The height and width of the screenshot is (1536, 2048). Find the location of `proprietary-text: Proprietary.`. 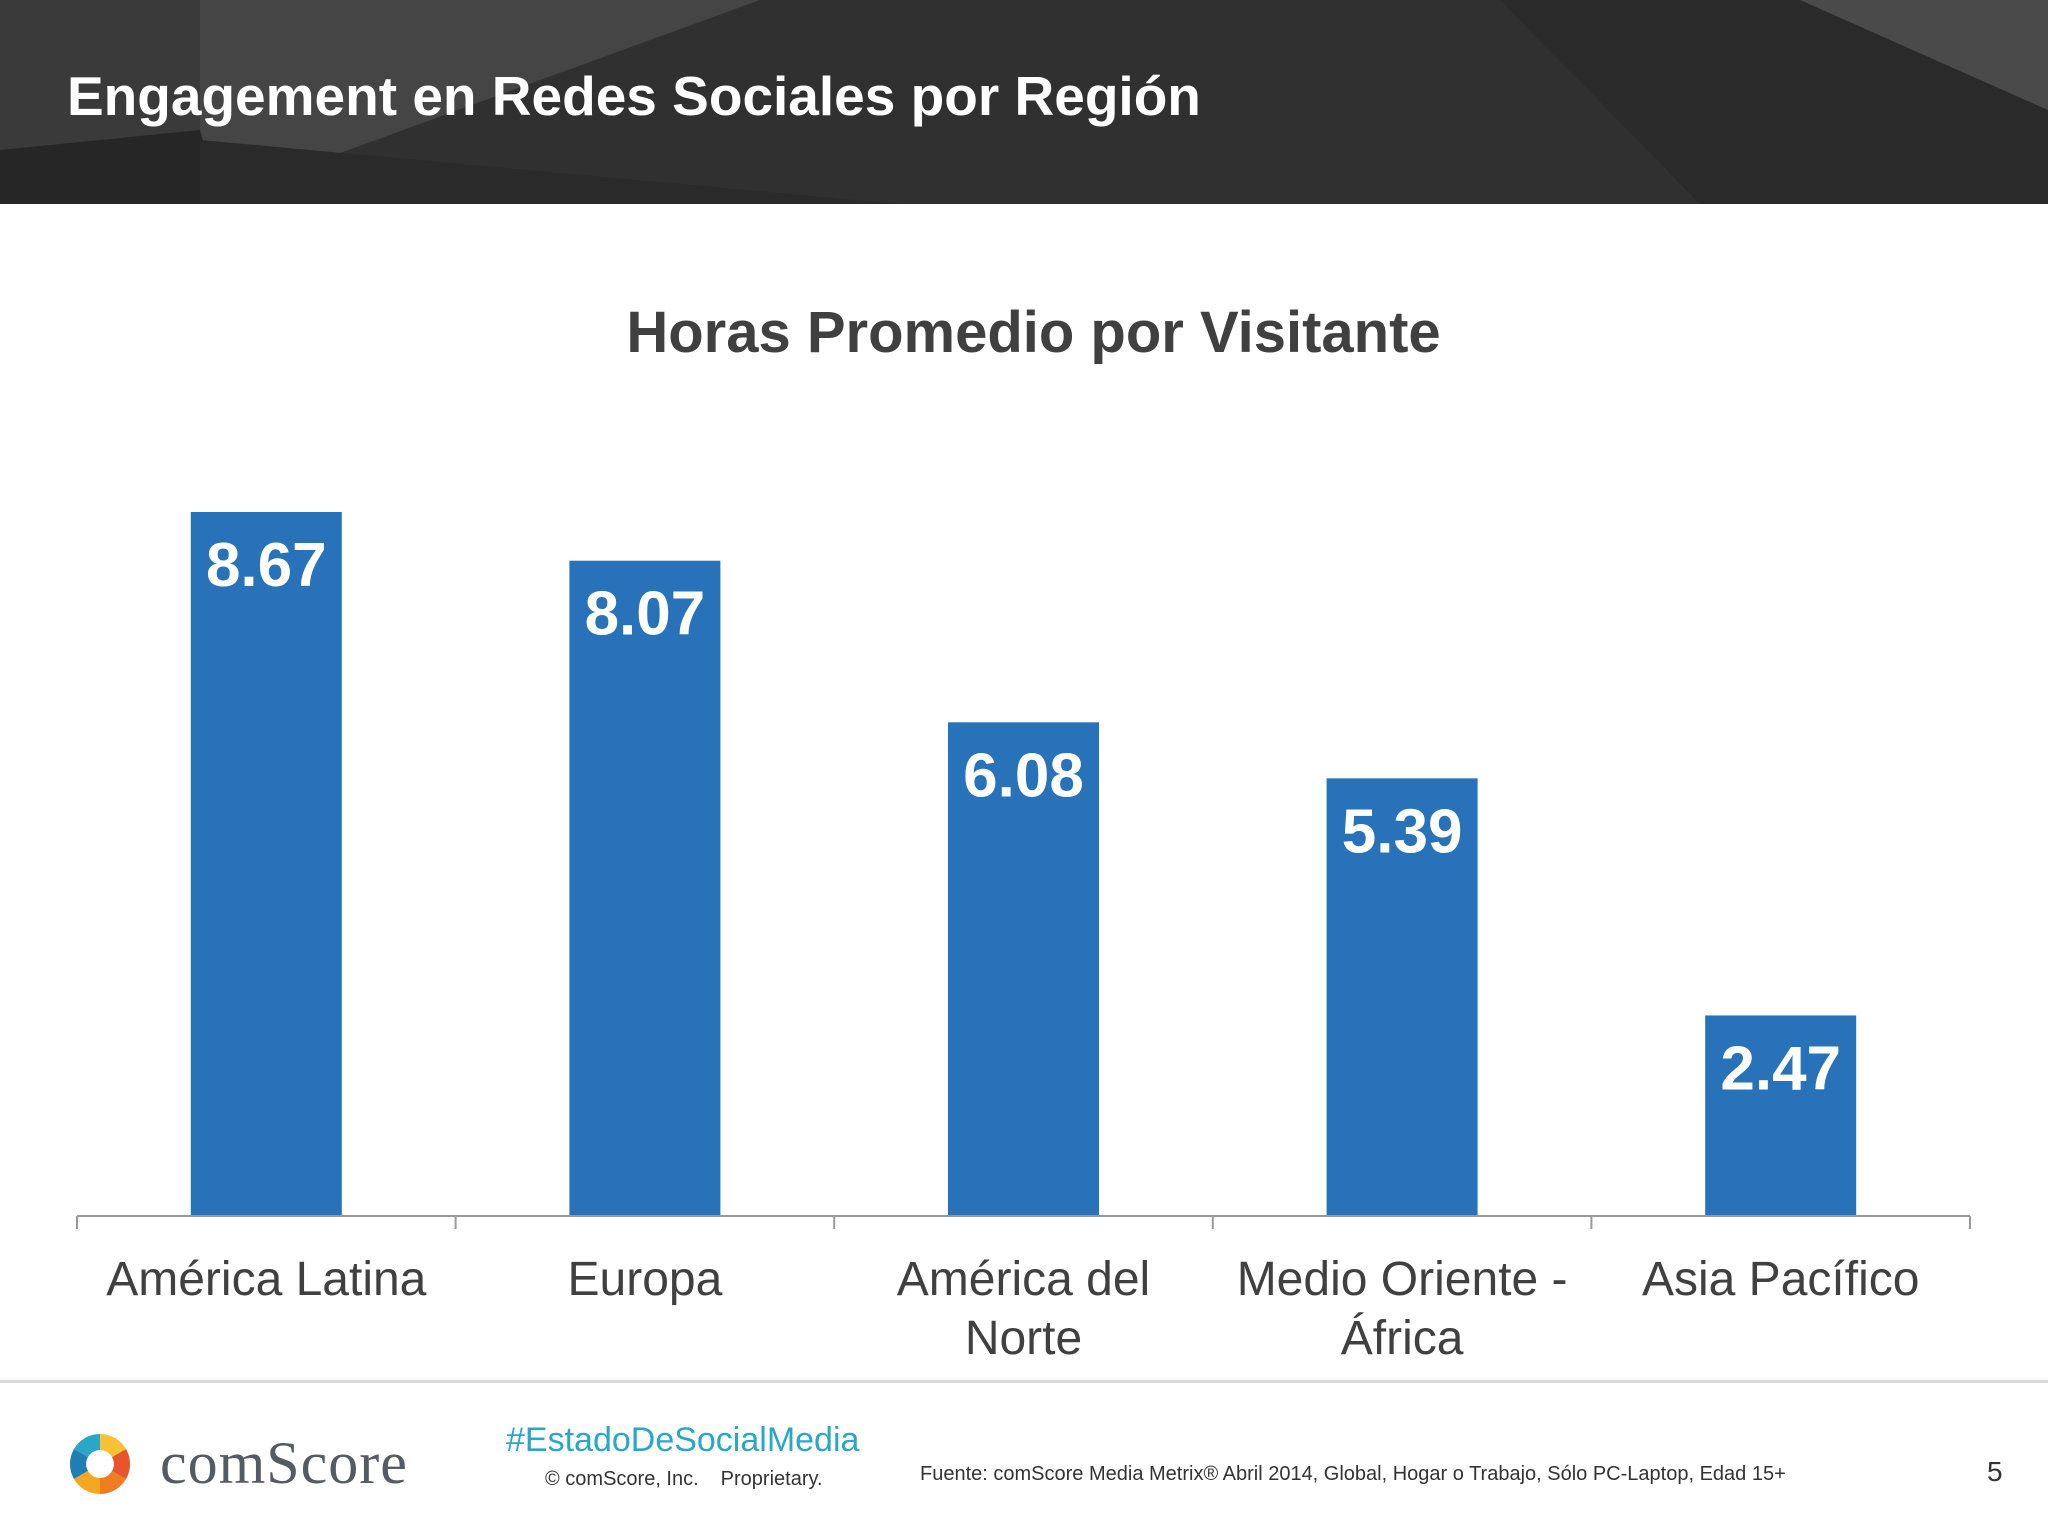

proprietary-text: Proprietary. is located at coordinates (771, 1479).